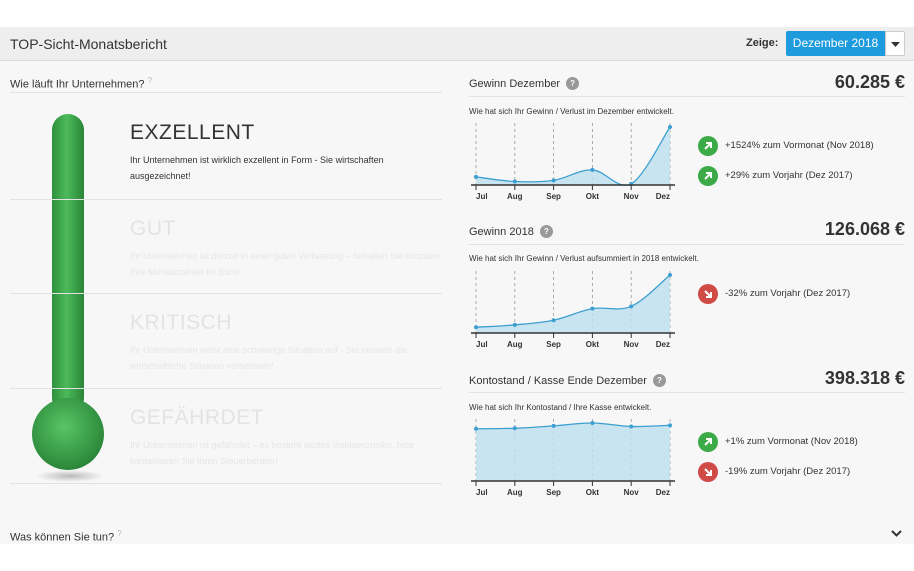 The height and width of the screenshot is (571, 914). What do you see at coordinates (864, 378) in the screenshot?
I see `section-value: 398.318 €` at bounding box center [864, 378].